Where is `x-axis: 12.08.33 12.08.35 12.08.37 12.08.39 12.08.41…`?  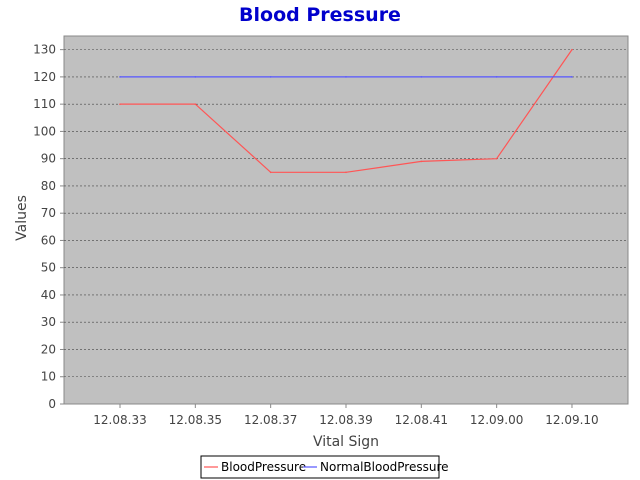
x-axis: 12.08.33 12.08.35 12.08.37 12.08.39 12.08.41… is located at coordinates (346, 415).